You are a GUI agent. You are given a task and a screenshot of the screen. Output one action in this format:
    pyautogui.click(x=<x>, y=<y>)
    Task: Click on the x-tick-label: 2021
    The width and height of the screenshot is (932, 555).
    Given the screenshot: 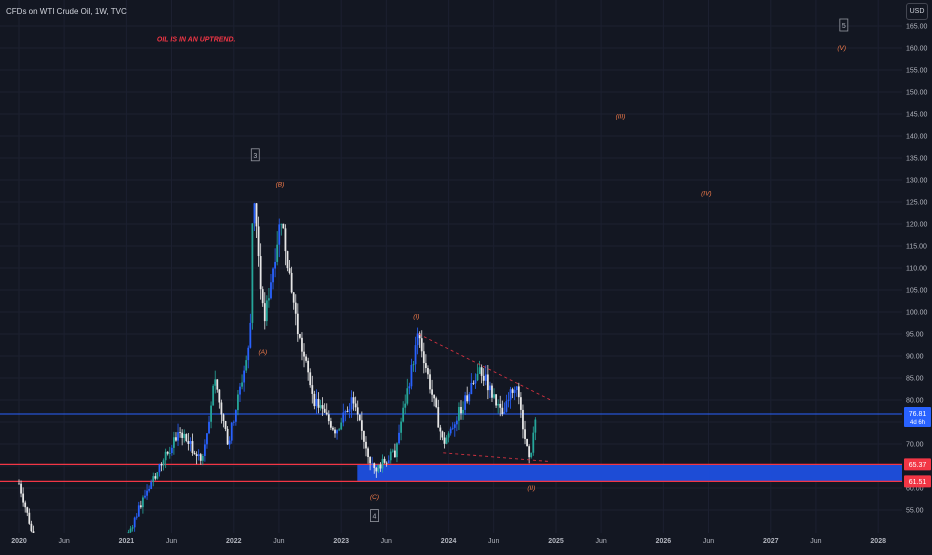 What is the action you would take?
    pyautogui.click(x=127, y=541)
    